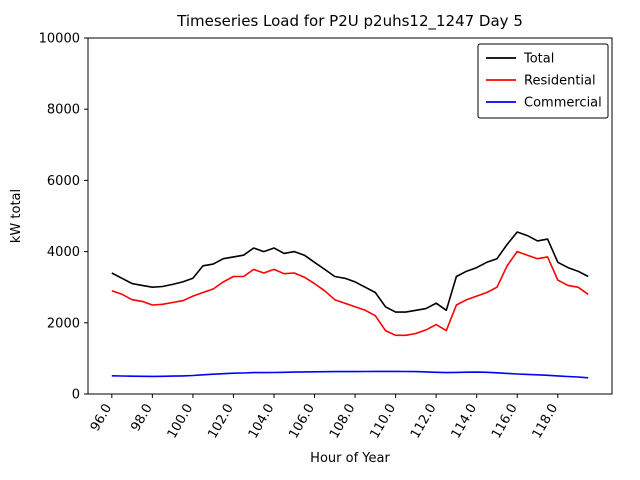 This screenshot has height=480, width=640. What do you see at coordinates (221, 422) in the screenshot?
I see `x-tick-label: 102.0` at bounding box center [221, 422].